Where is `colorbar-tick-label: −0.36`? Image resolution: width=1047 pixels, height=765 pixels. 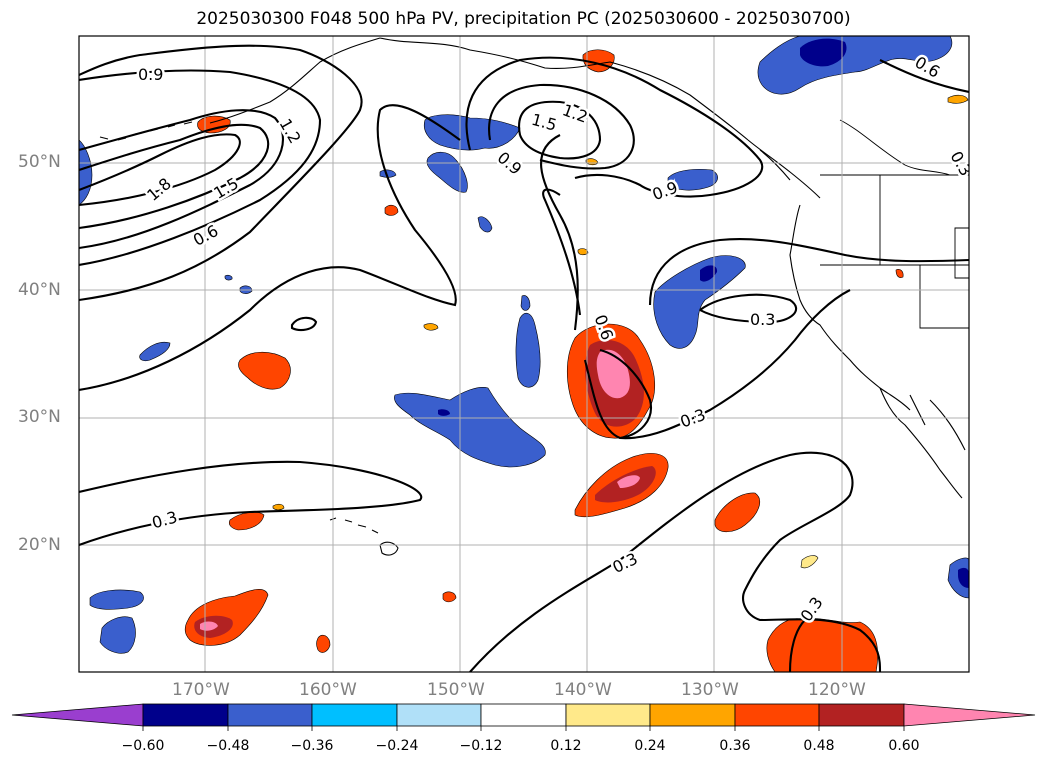 colorbar-tick-label: −0.36 is located at coordinates (312, 746).